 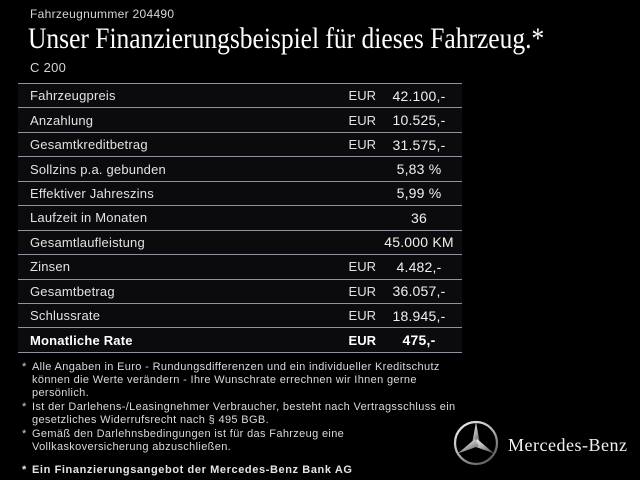 I want to click on mercedes-star-icon, so click(x=476, y=445).